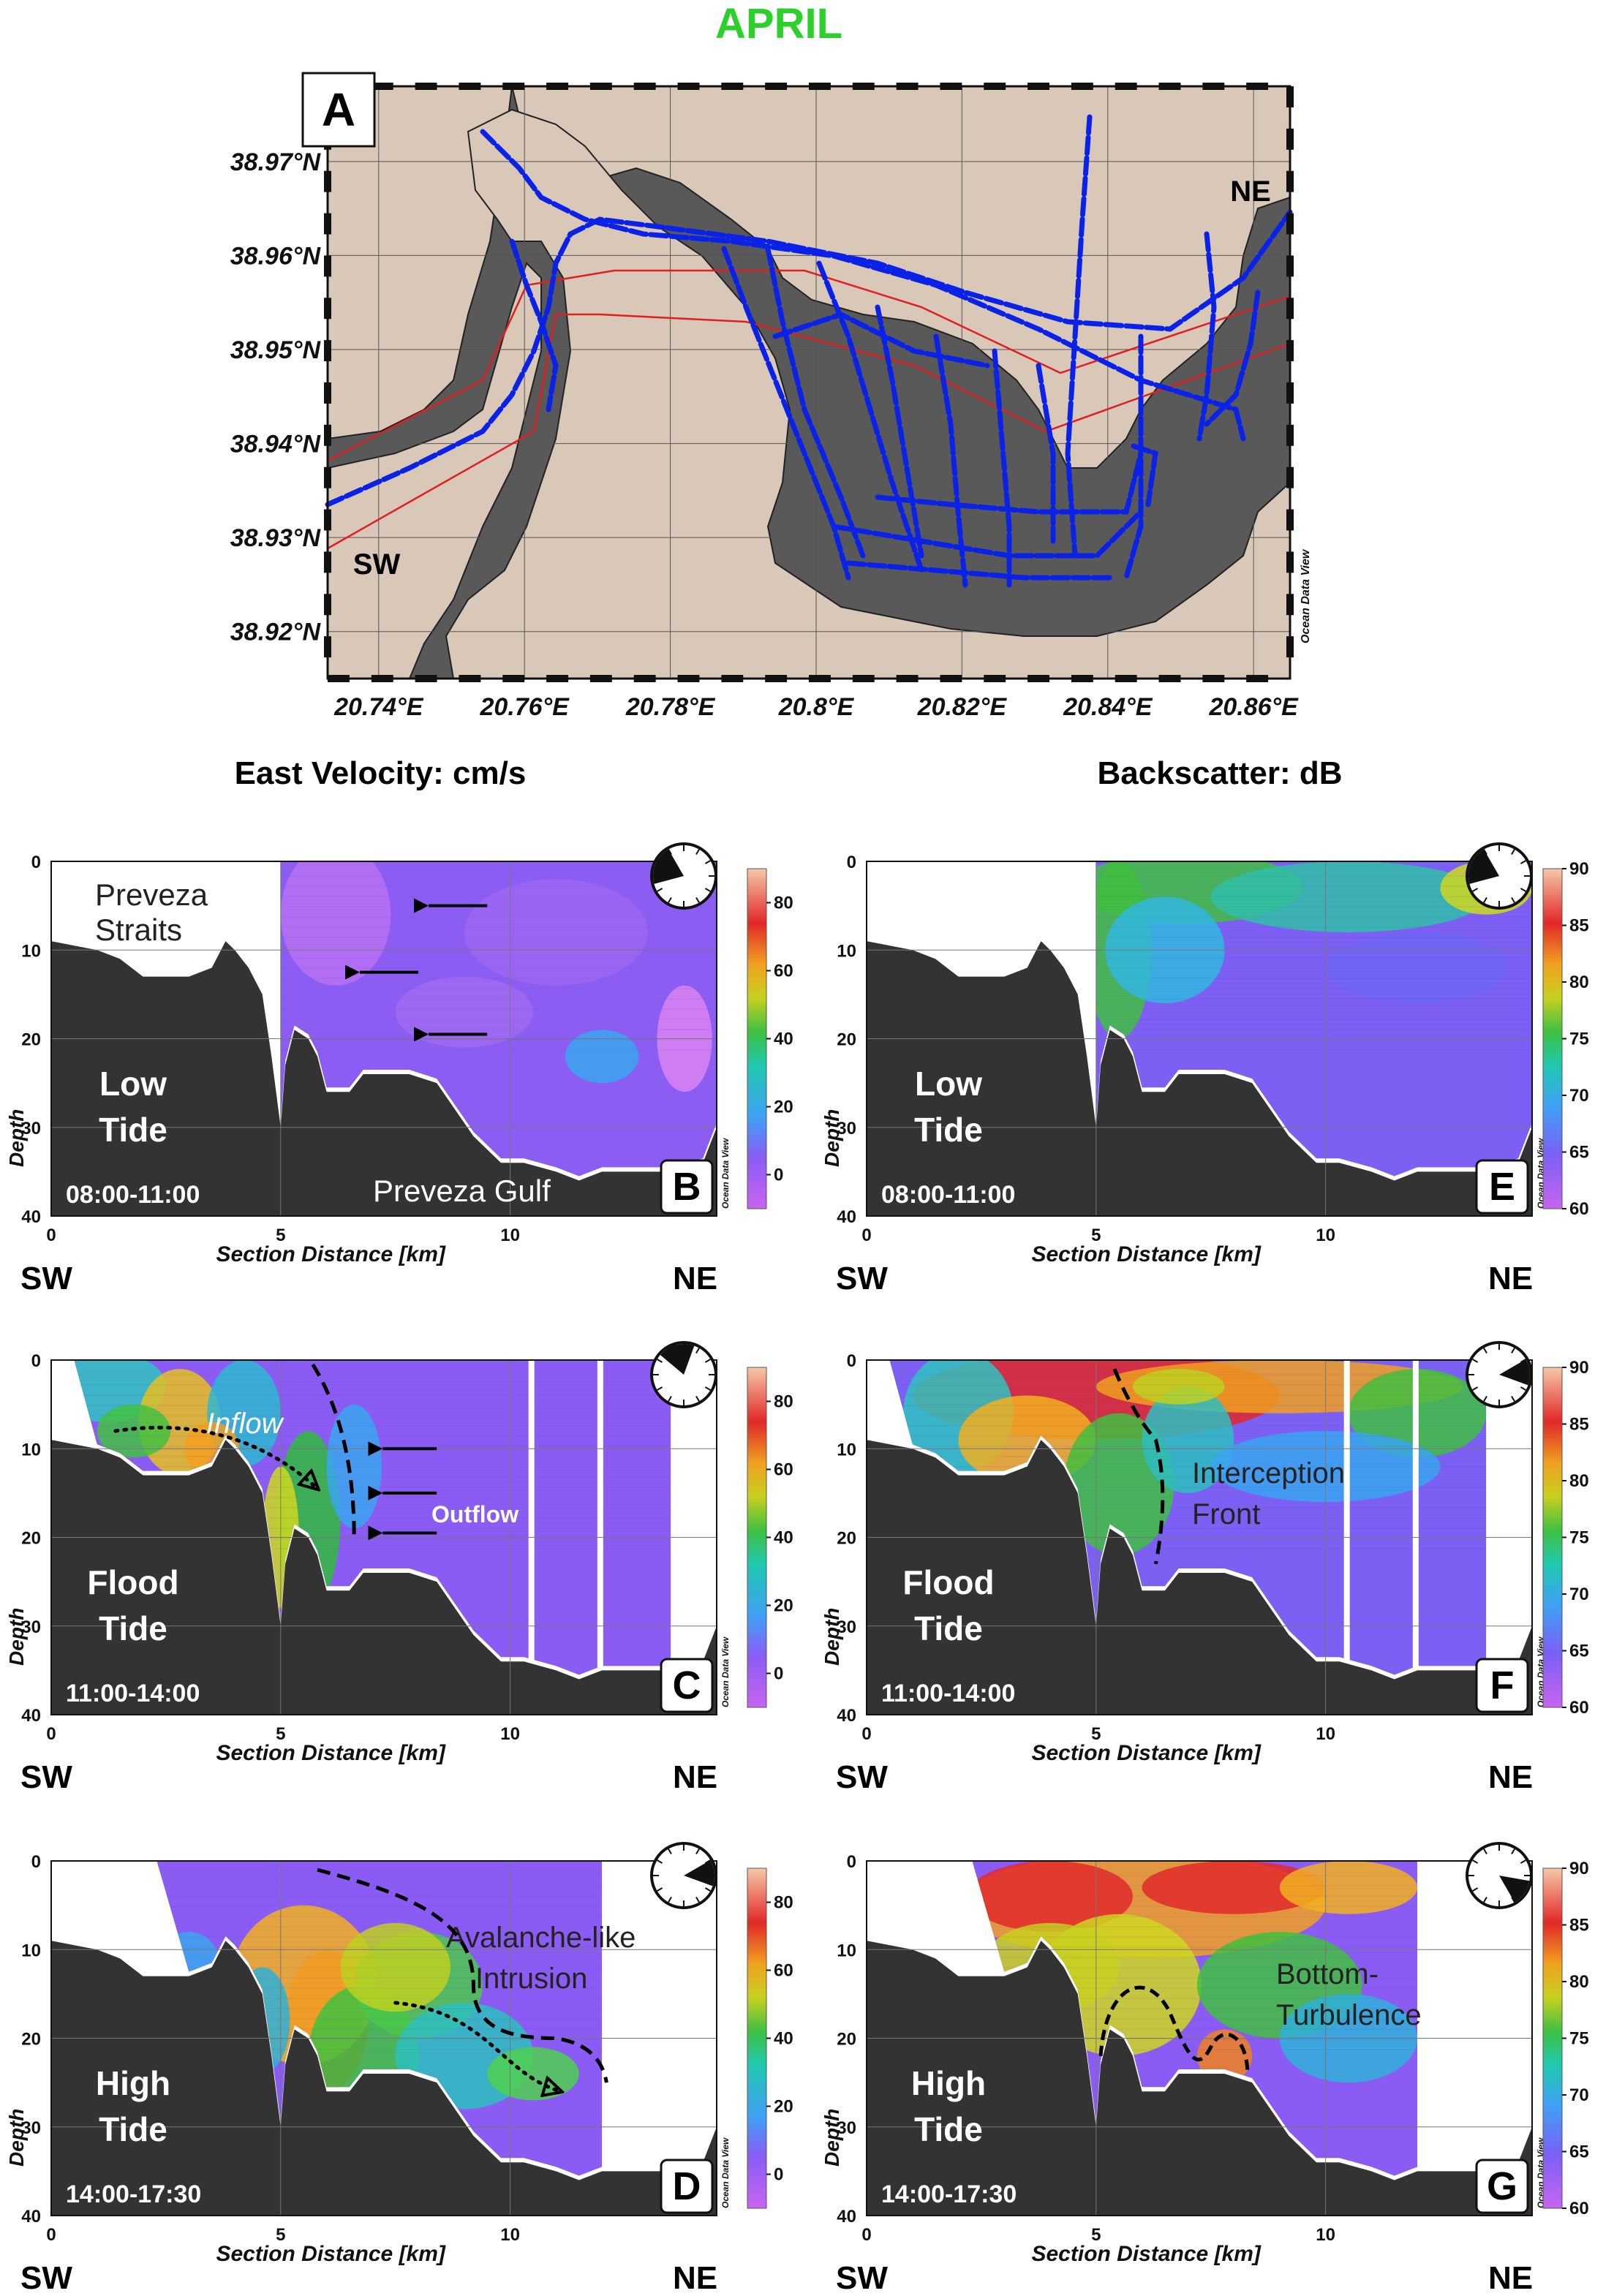  What do you see at coordinates (1511, 1777) in the screenshot?
I see `ne-label: NE` at bounding box center [1511, 1777].